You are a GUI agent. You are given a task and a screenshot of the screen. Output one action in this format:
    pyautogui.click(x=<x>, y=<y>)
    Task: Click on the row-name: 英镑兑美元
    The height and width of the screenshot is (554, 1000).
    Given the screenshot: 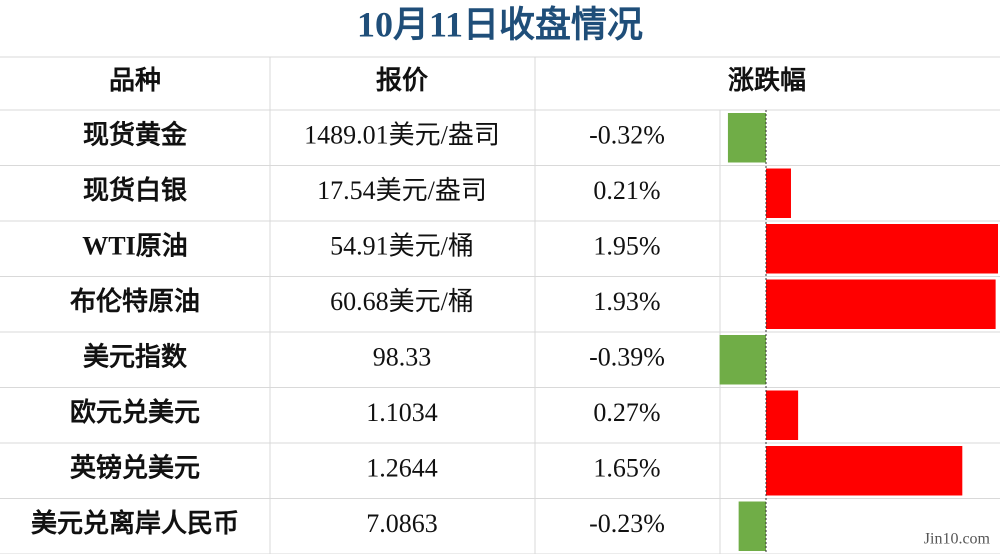 What is the action you would take?
    pyautogui.click(x=135, y=468)
    